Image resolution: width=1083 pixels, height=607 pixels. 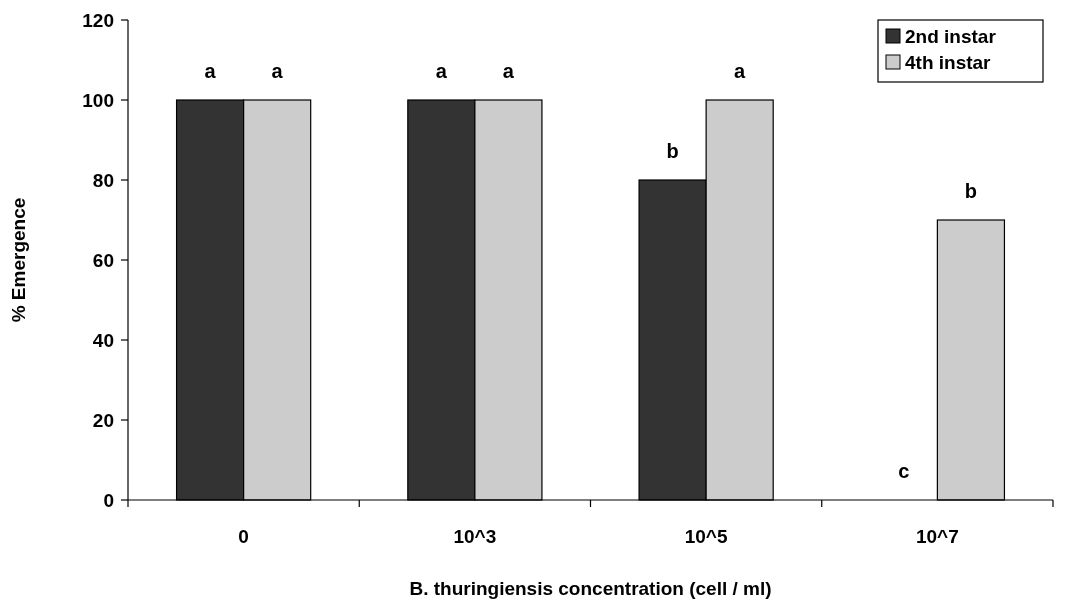 What do you see at coordinates (103, 180) in the screenshot?
I see `y-tick-label: 80` at bounding box center [103, 180].